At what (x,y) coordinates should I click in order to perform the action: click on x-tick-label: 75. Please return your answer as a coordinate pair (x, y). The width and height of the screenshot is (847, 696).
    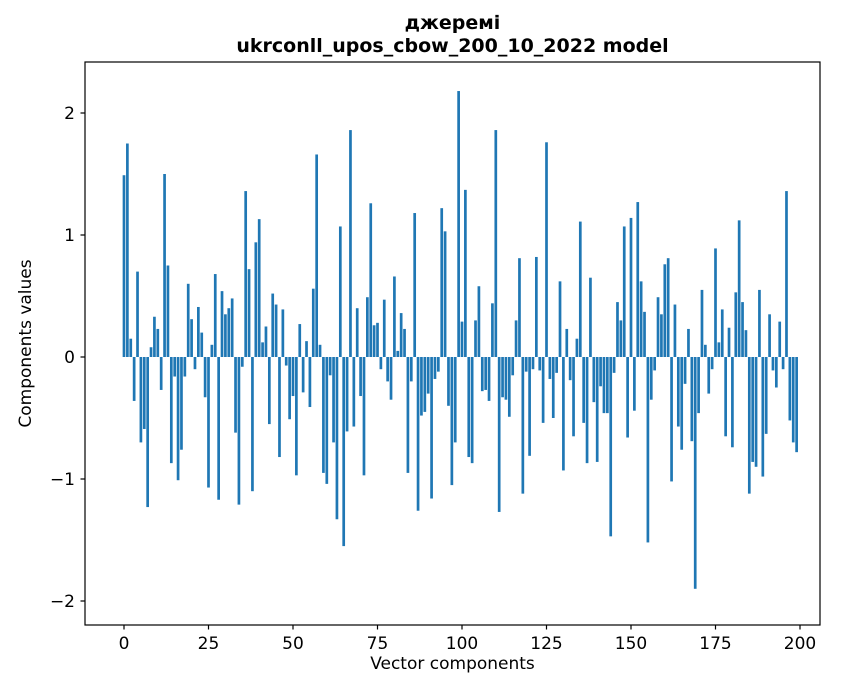
    Looking at the image, I should click on (378, 644).